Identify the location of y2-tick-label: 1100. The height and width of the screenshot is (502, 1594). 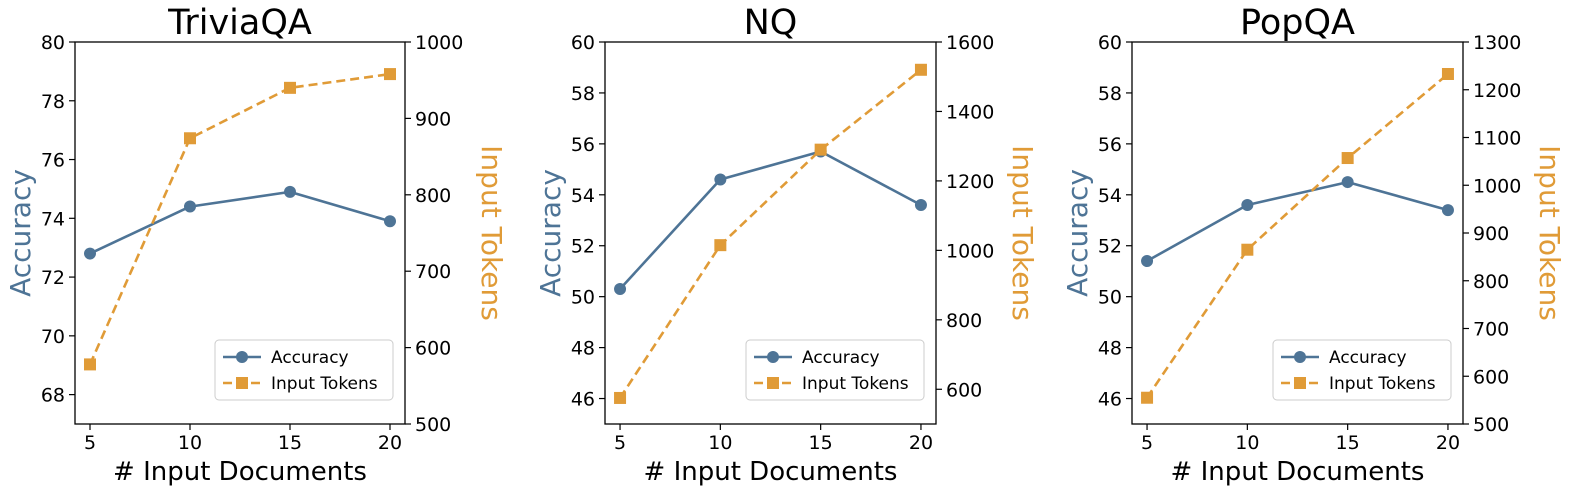
(1497, 139).